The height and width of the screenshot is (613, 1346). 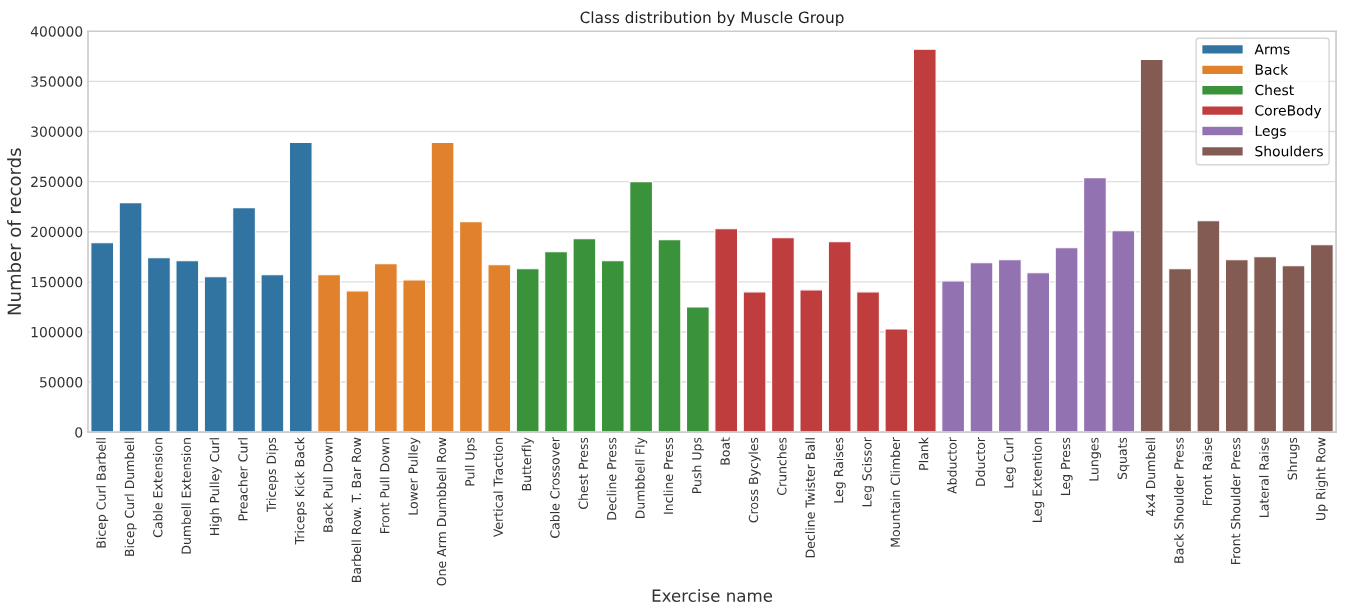 What do you see at coordinates (441, 511) in the screenshot?
I see `x-tick-label: One Arm Dumbbell Row` at bounding box center [441, 511].